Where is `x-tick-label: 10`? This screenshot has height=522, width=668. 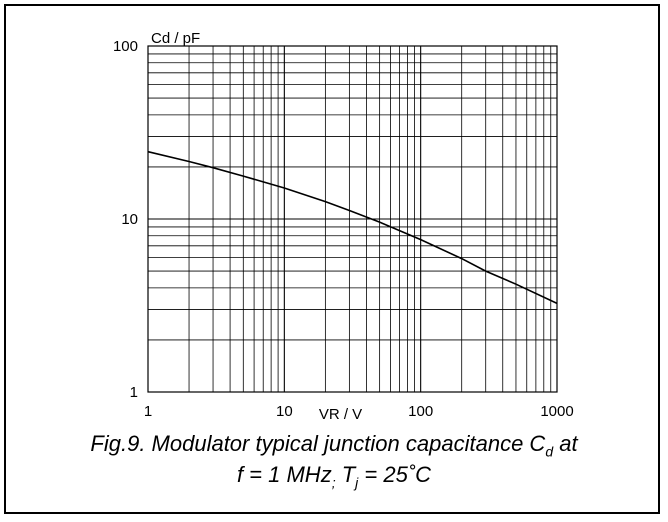
x-tick-label: 10 is located at coordinates (284, 411).